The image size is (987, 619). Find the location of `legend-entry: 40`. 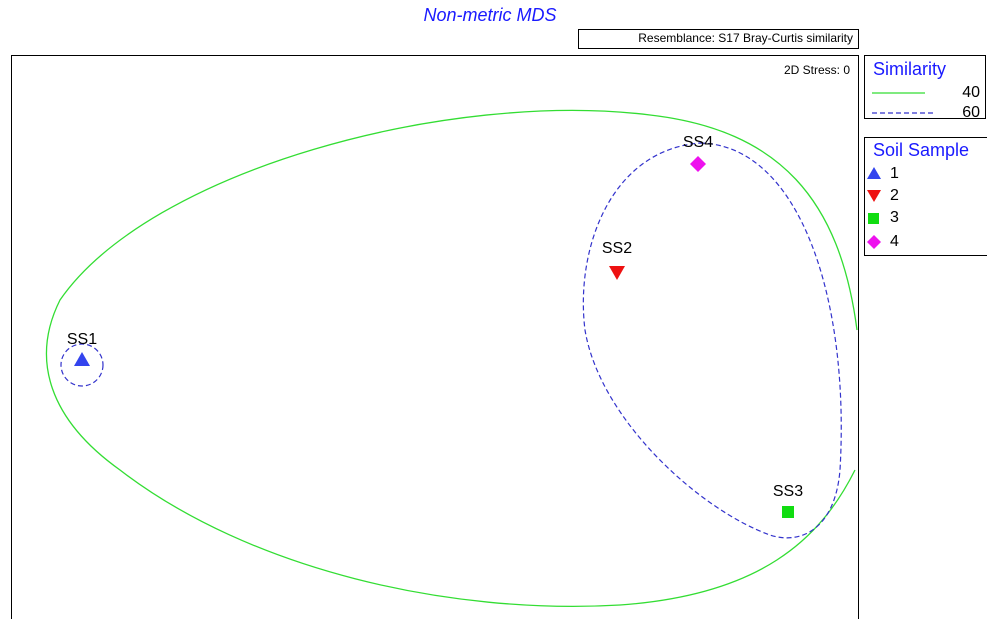

legend-entry: 40 is located at coordinates (971, 92).